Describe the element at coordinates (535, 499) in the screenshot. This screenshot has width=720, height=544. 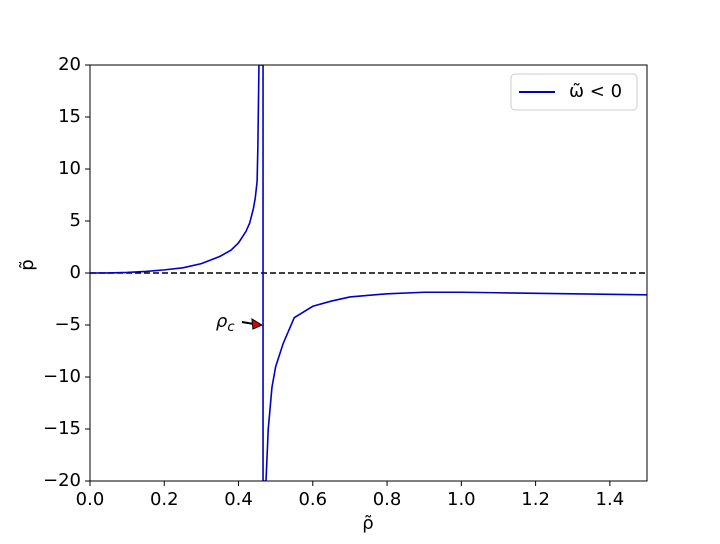
I see `x-tick-label: 1.2` at that location.